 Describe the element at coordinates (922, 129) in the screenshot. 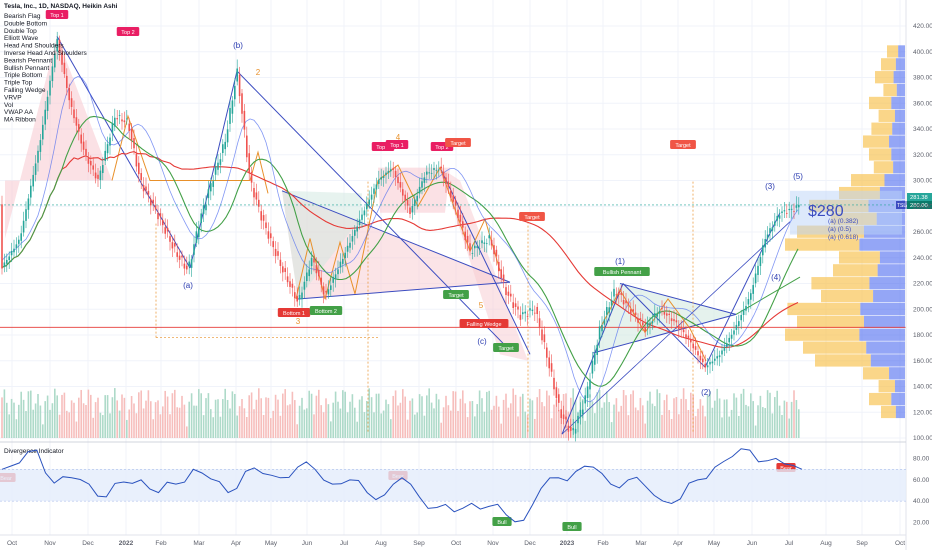

I see `y-tick-label: 340.00` at that location.